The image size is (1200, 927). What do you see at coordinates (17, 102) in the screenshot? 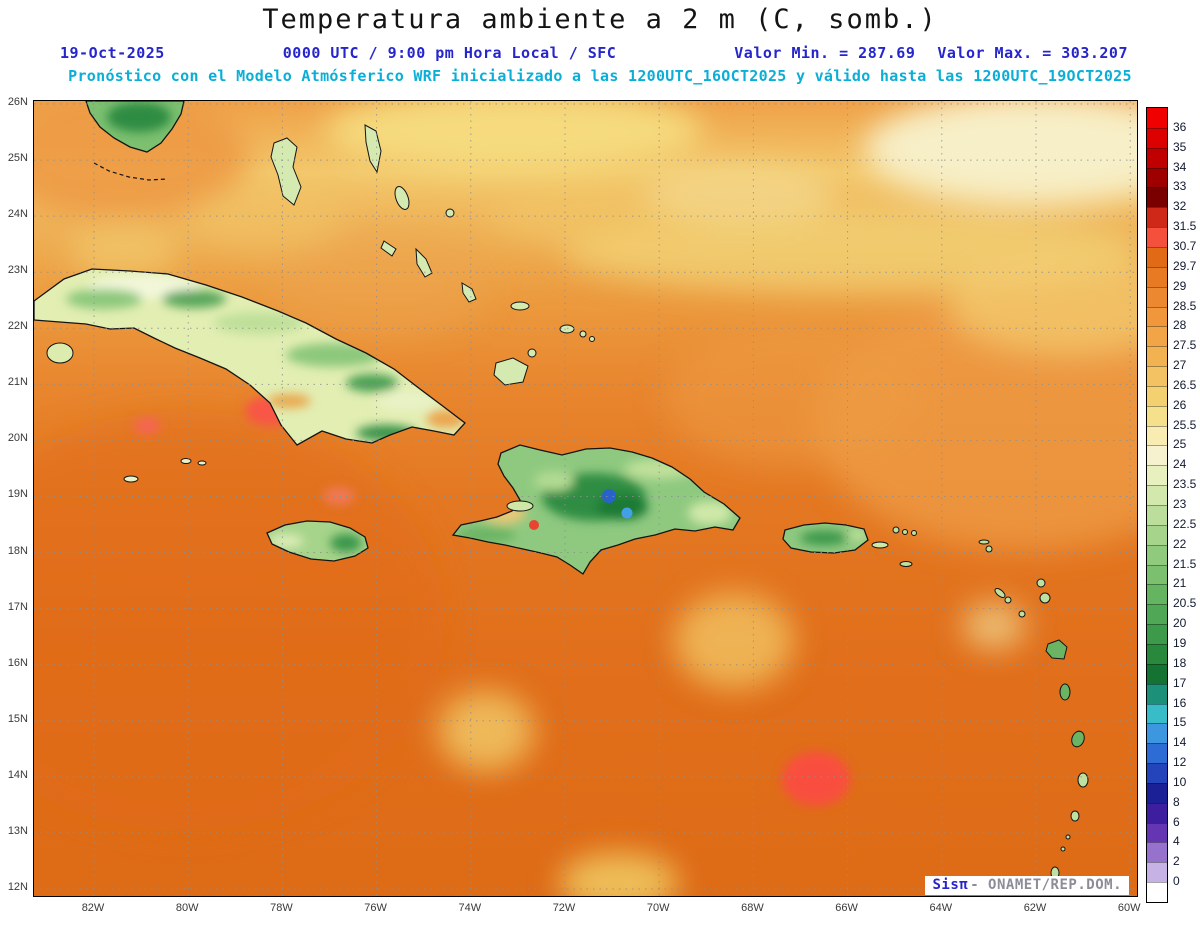
I see `lat-tick-label: 26N` at bounding box center [17, 102].